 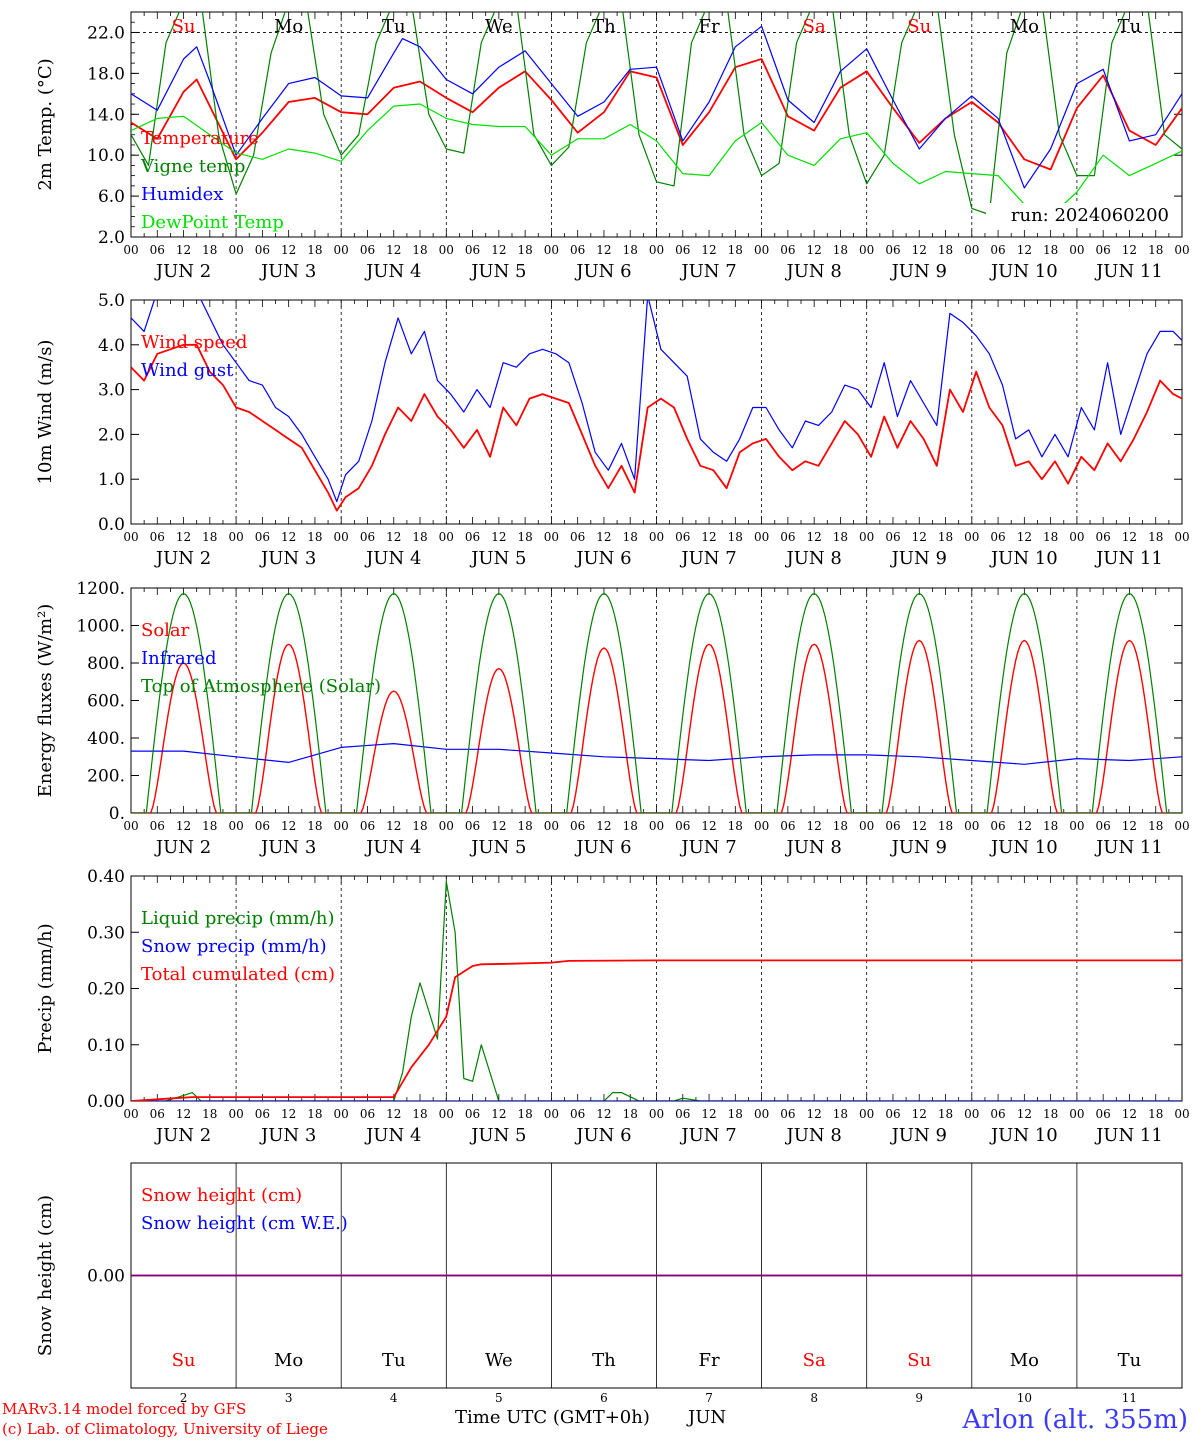 What do you see at coordinates (106, 777) in the screenshot?
I see `y-tick-label: 200.` at bounding box center [106, 777].